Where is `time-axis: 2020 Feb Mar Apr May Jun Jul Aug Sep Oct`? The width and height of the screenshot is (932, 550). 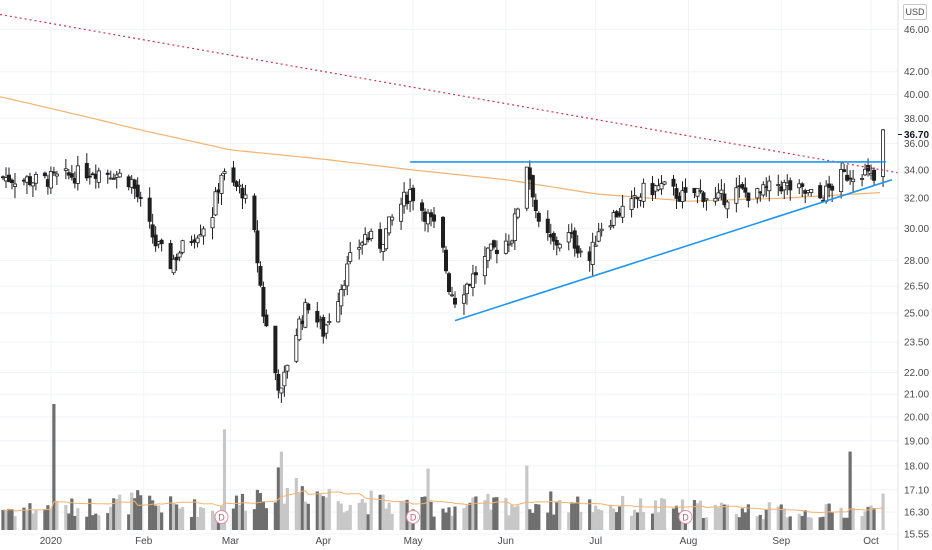 time-axis: 2020 Feb Mar Apr May Jun Jul Aug Sep Oct is located at coordinates (459, 541).